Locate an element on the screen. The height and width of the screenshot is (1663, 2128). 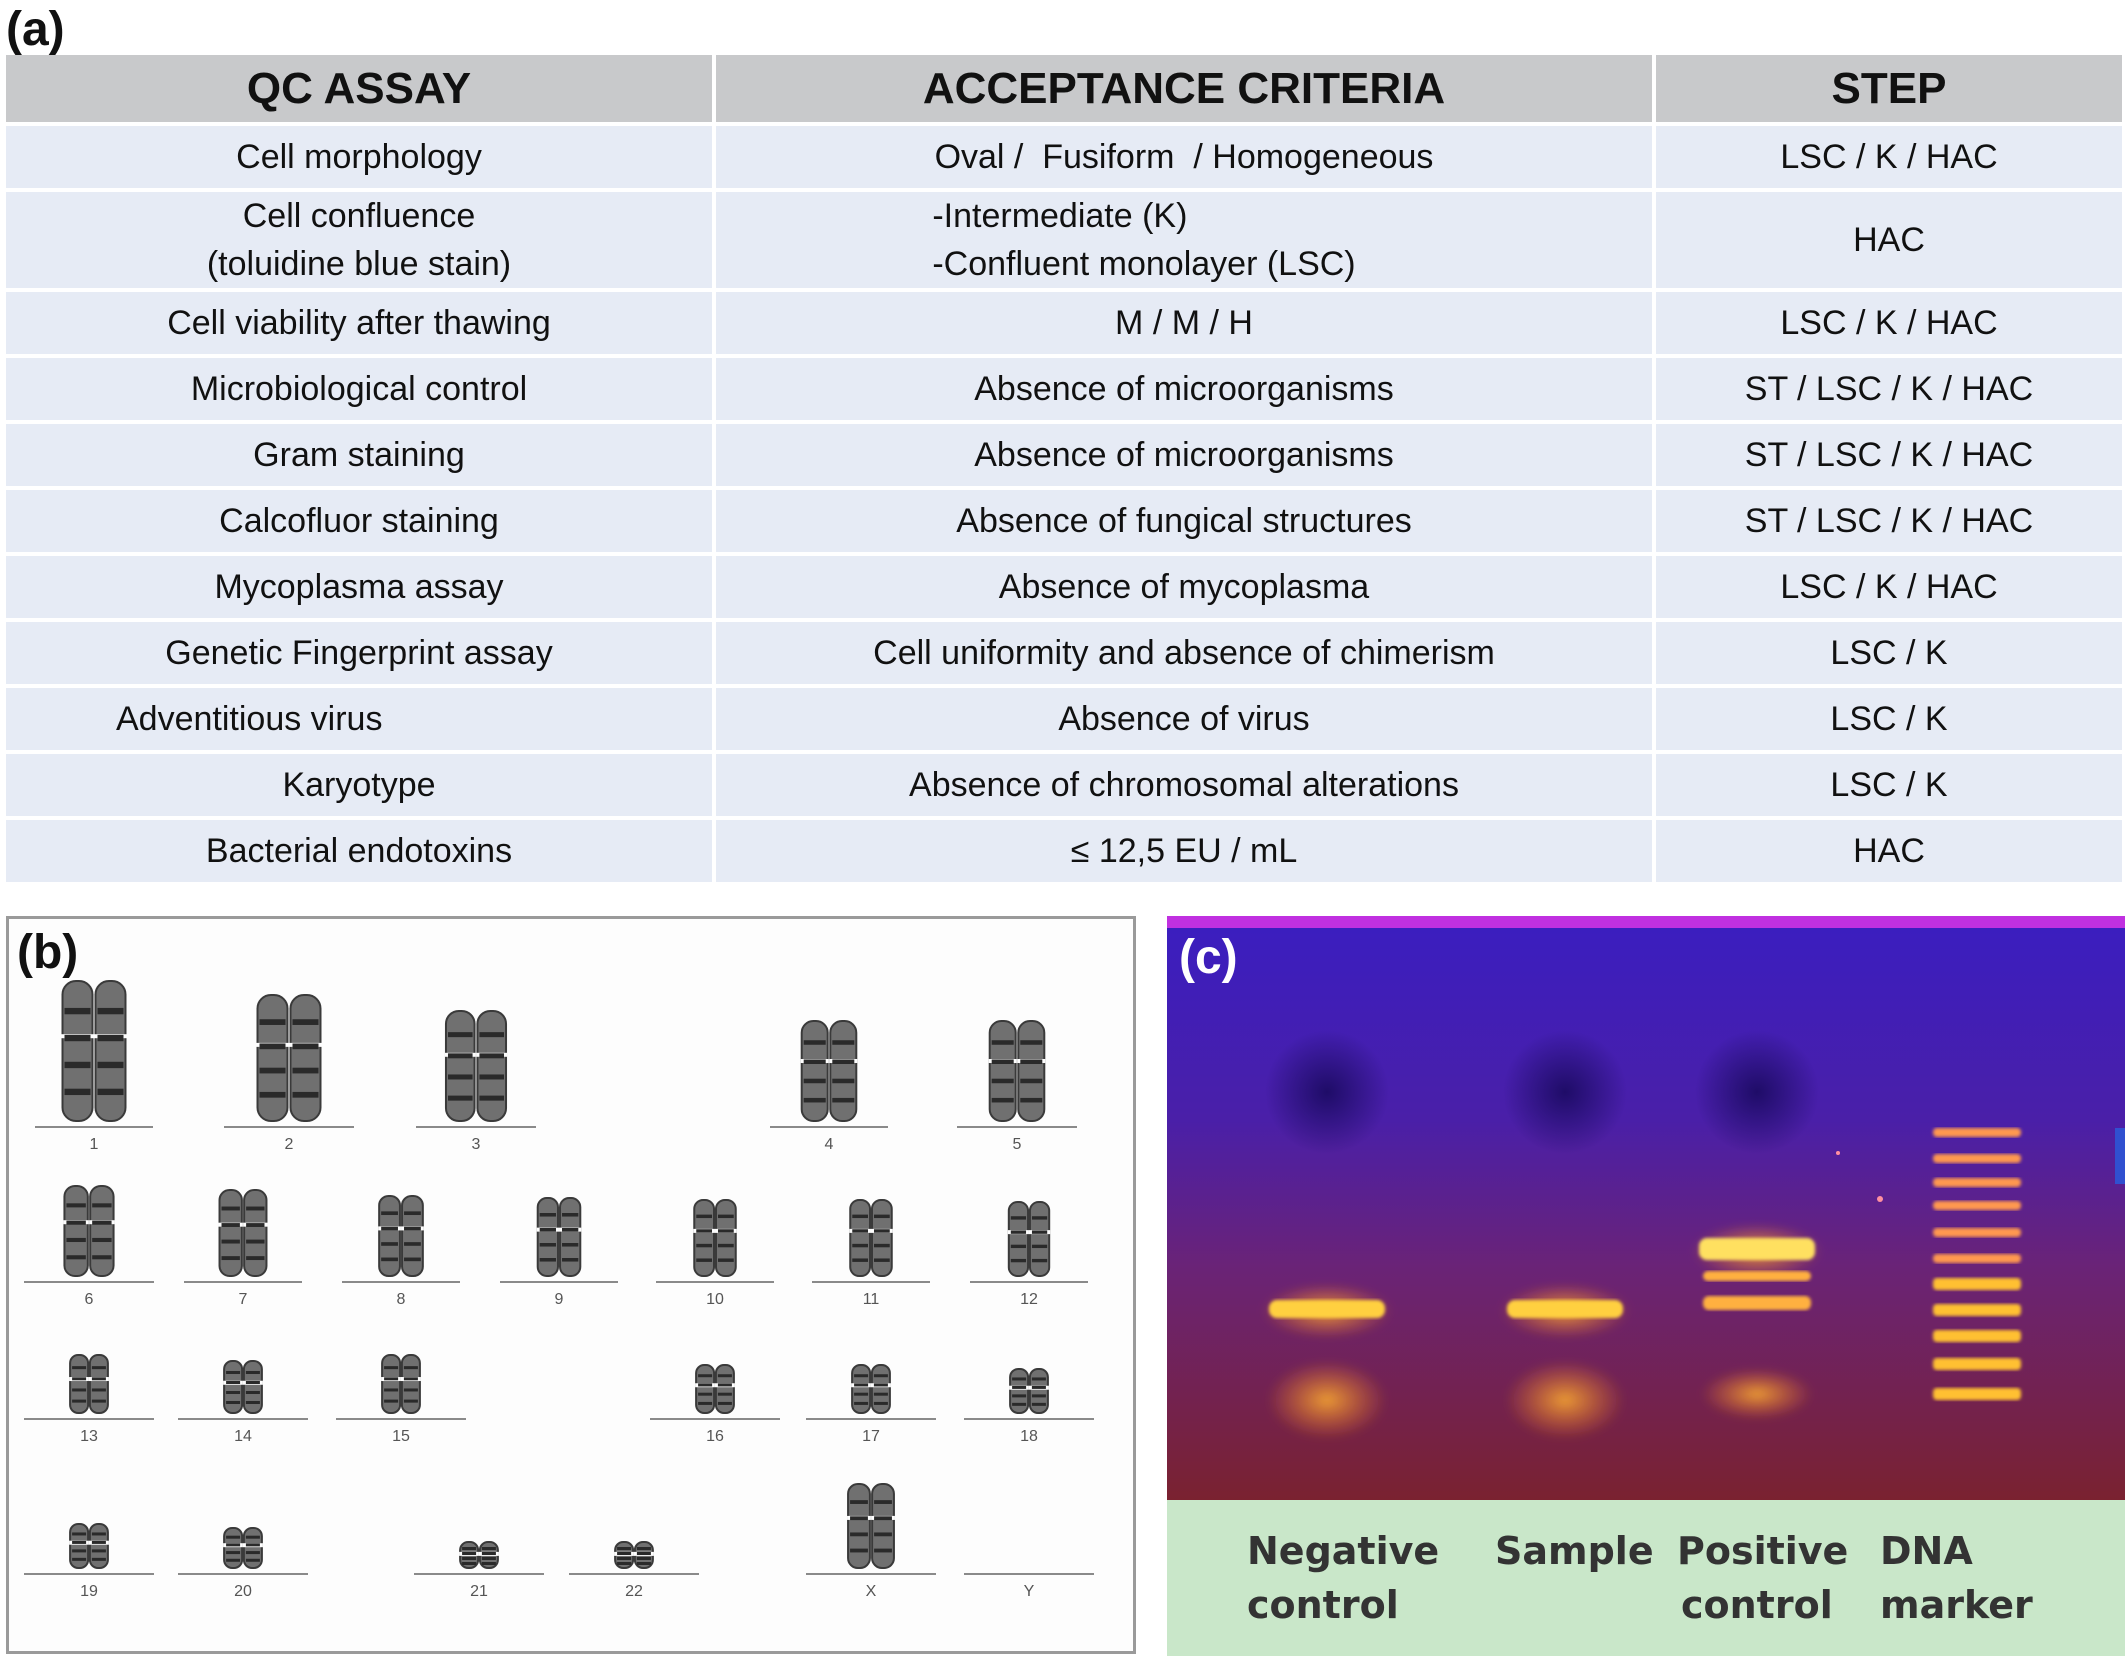
step-cell: HAC is located at coordinates (1888, 241).